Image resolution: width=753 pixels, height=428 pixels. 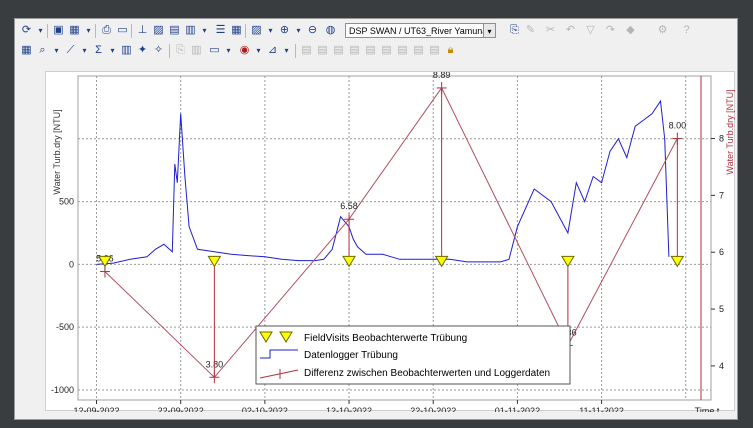 What do you see at coordinates (236, 30) in the screenshot?
I see `table-icon: ▦` at bounding box center [236, 30].